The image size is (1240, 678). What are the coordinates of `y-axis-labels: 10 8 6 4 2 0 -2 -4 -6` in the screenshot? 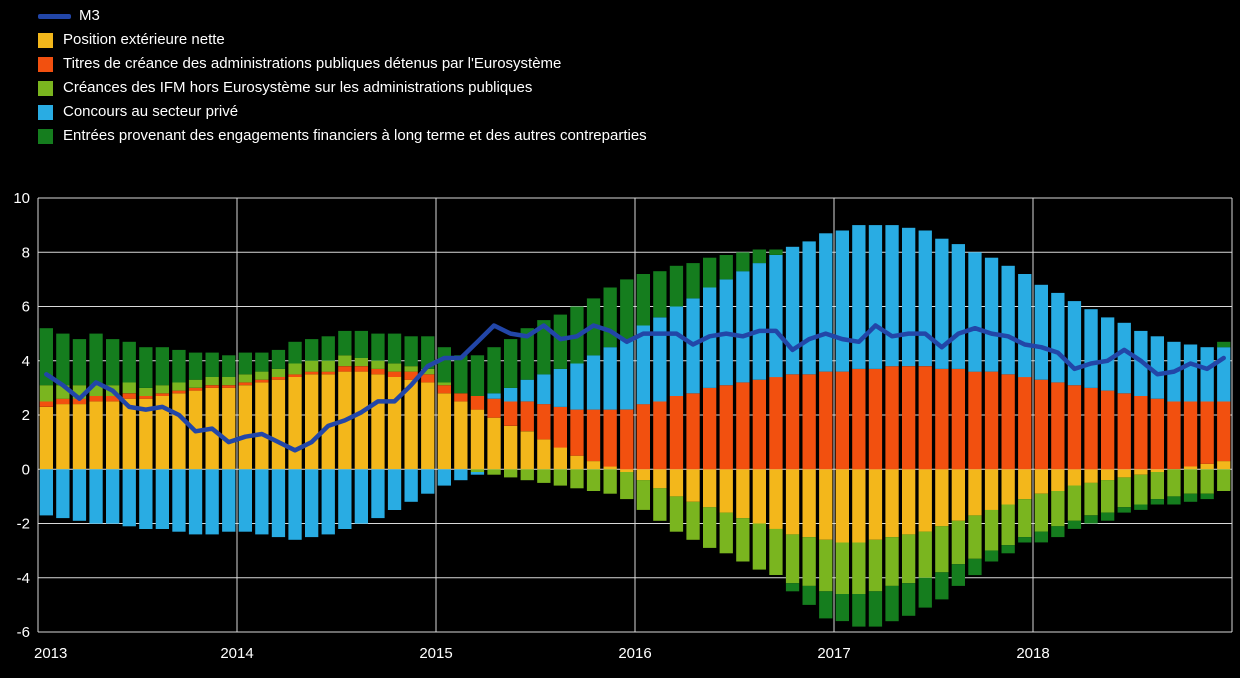 It's located at (21, 415).